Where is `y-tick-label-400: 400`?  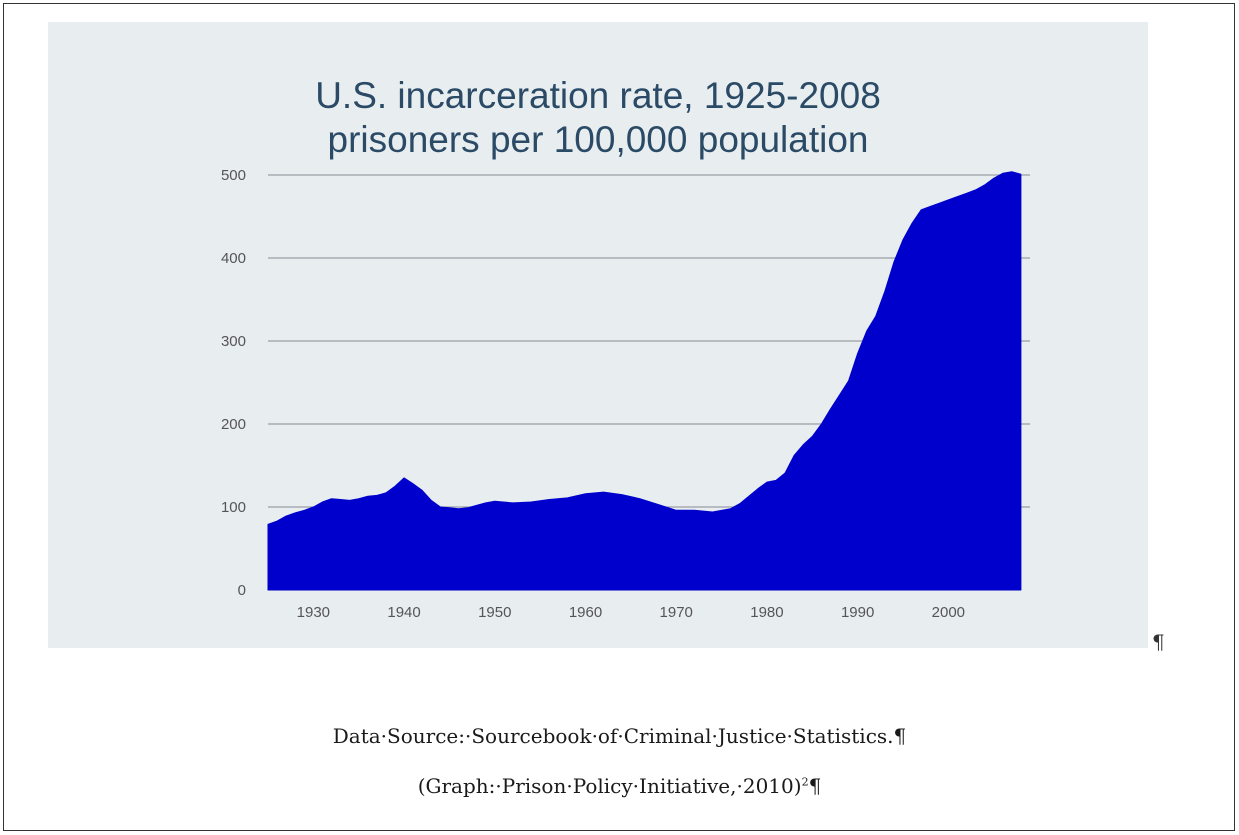
y-tick-label-400: 400 is located at coordinates (233, 258).